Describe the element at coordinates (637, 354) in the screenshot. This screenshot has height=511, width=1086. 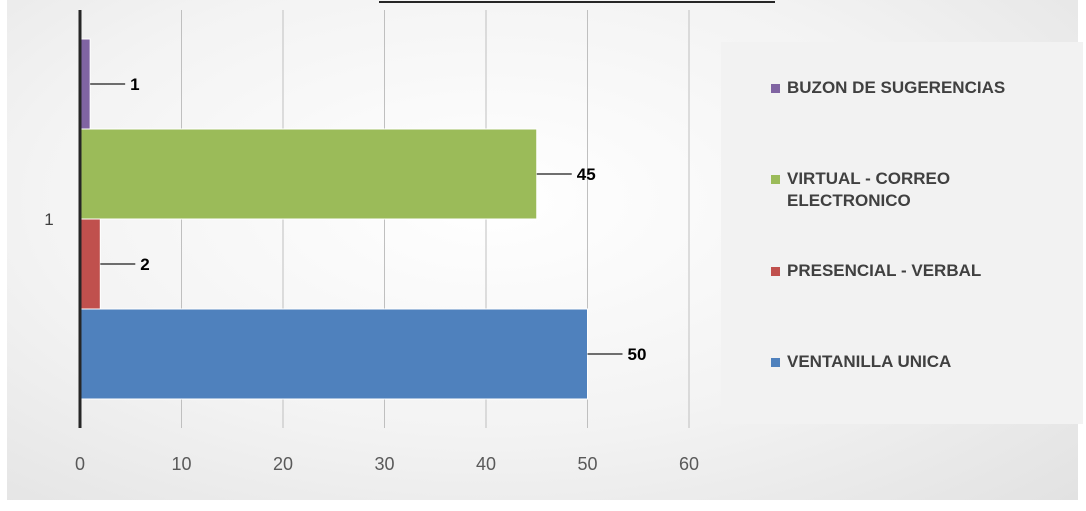
I see `data-label: 50` at that location.